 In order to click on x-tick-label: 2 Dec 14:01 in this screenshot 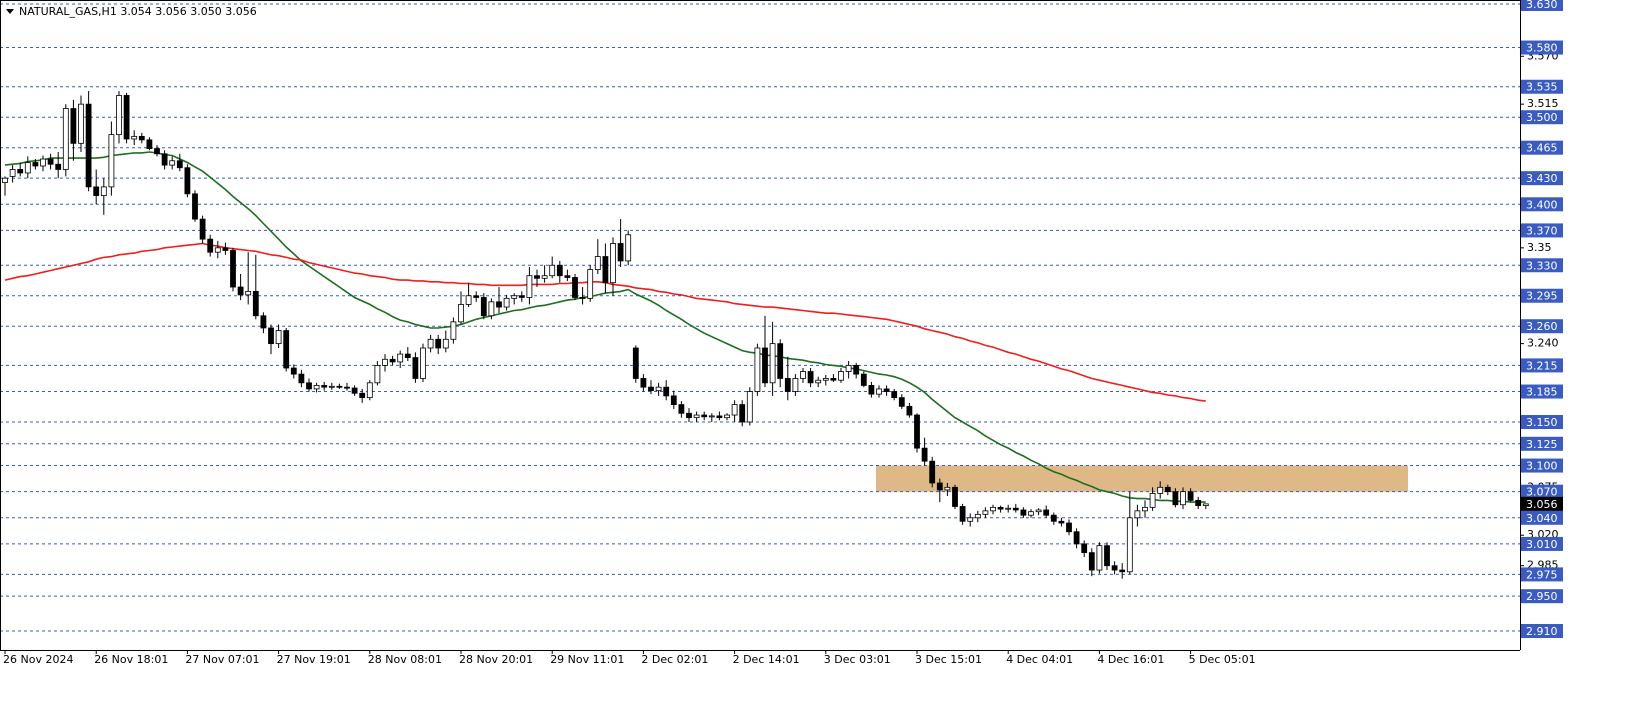, I will do `click(766, 659)`.